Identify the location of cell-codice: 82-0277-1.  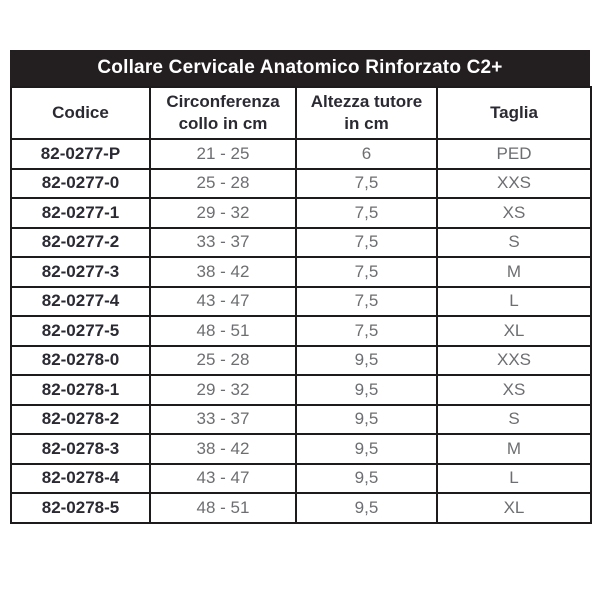
(80, 213).